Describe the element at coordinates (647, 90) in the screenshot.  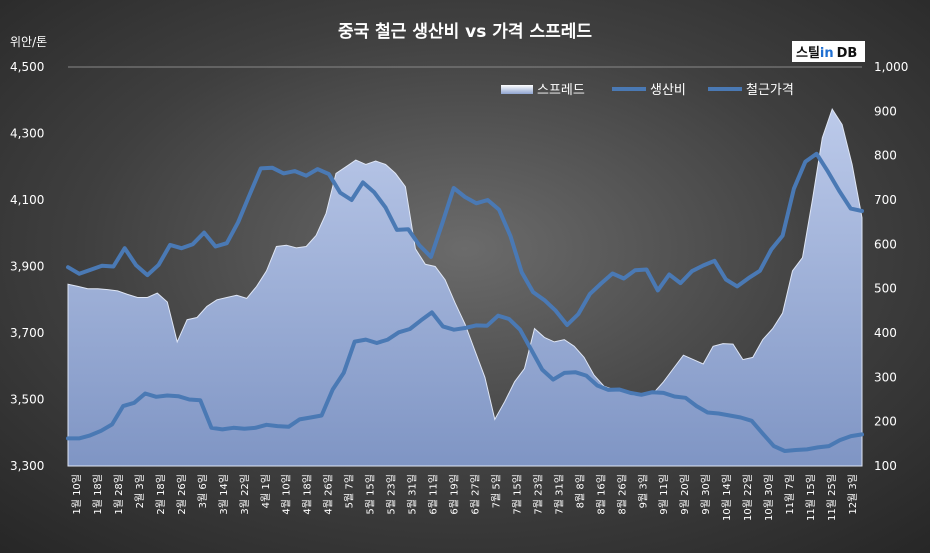
I see `legend: 스프레드 생산비 철근가격` at that location.